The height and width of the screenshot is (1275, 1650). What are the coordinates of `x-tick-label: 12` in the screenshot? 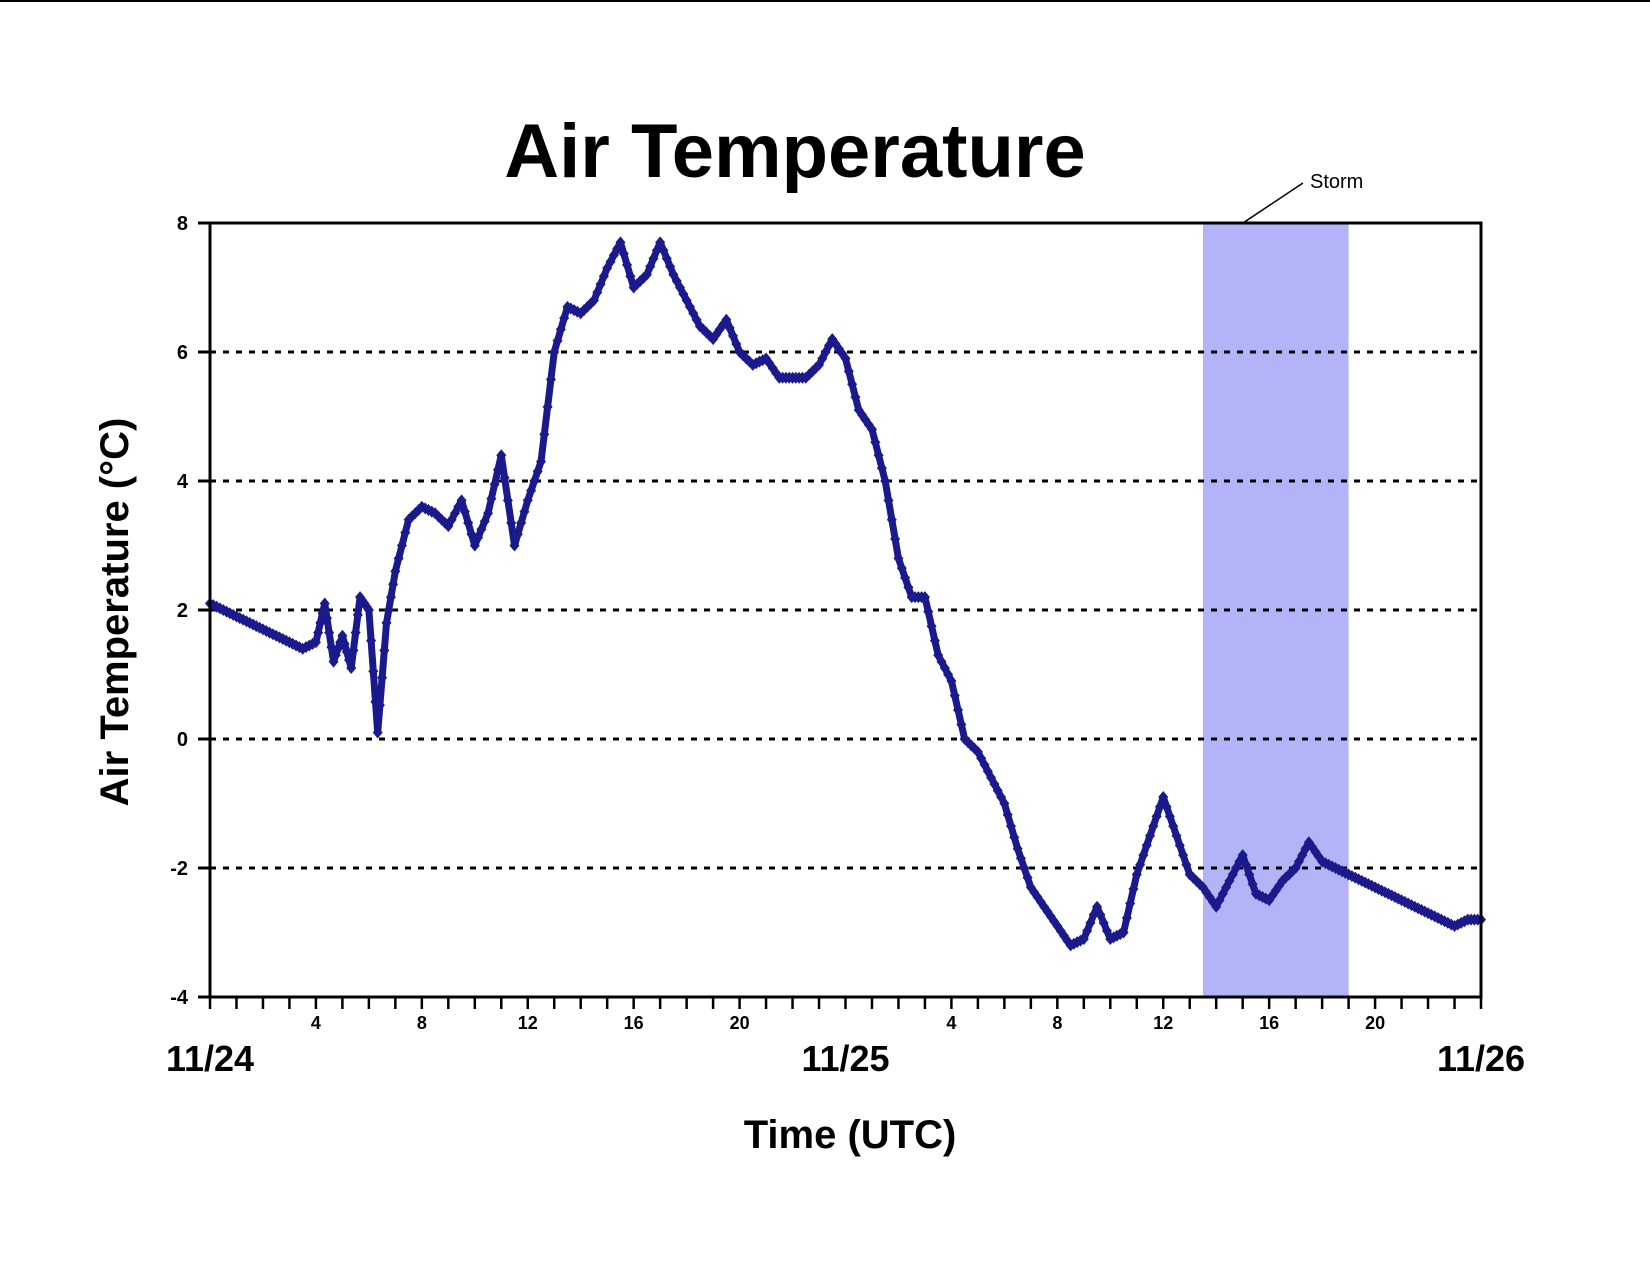 It's located at (1163, 1023).